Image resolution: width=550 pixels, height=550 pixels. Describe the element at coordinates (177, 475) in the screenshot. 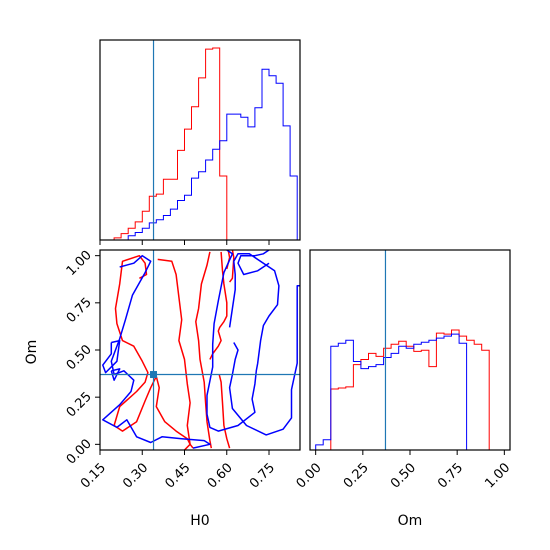

I see `h0-x-tick-label: 0.45` at that location.